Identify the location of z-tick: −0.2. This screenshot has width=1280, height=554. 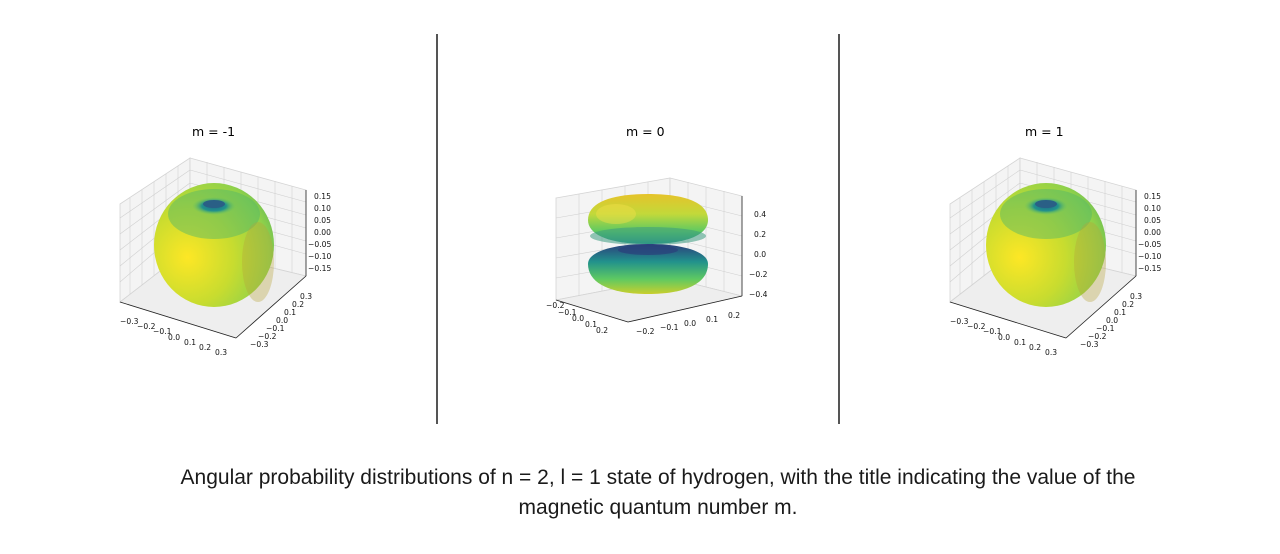
(758, 274).